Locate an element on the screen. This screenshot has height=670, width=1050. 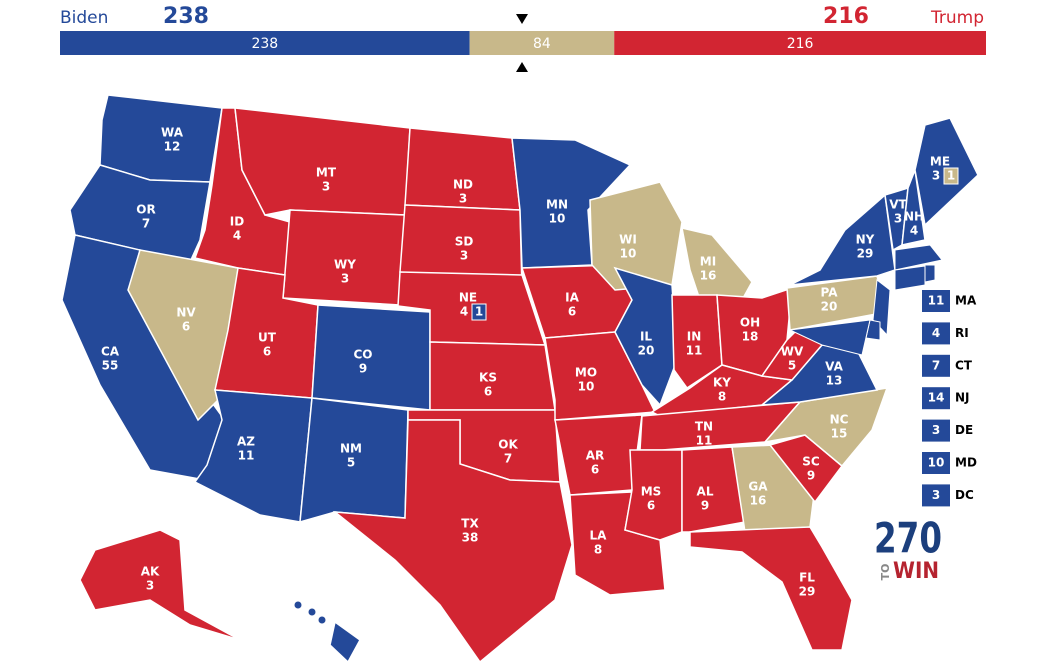
state-votes: 18 is located at coordinates (750, 337).